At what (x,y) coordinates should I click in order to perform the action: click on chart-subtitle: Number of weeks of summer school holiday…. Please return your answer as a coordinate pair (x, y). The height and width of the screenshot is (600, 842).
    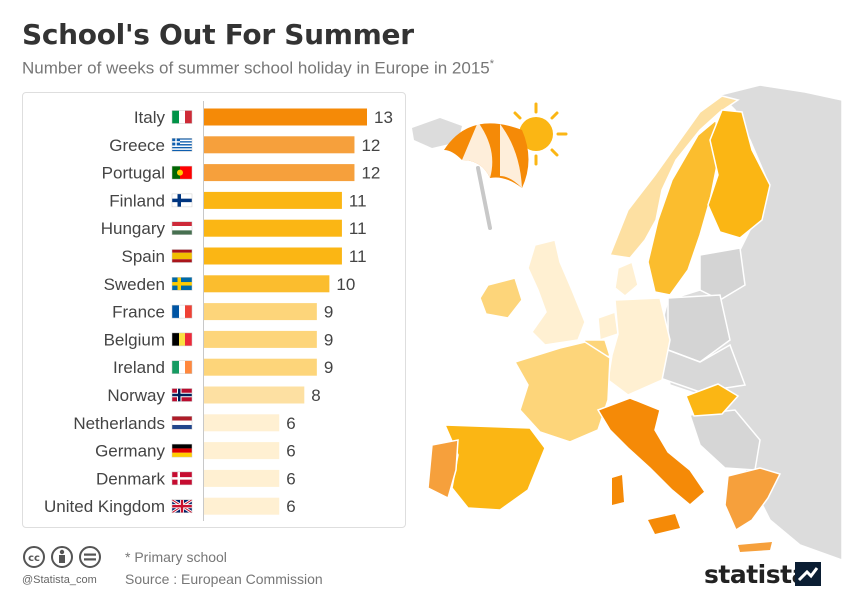
    Looking at the image, I should click on (258, 68).